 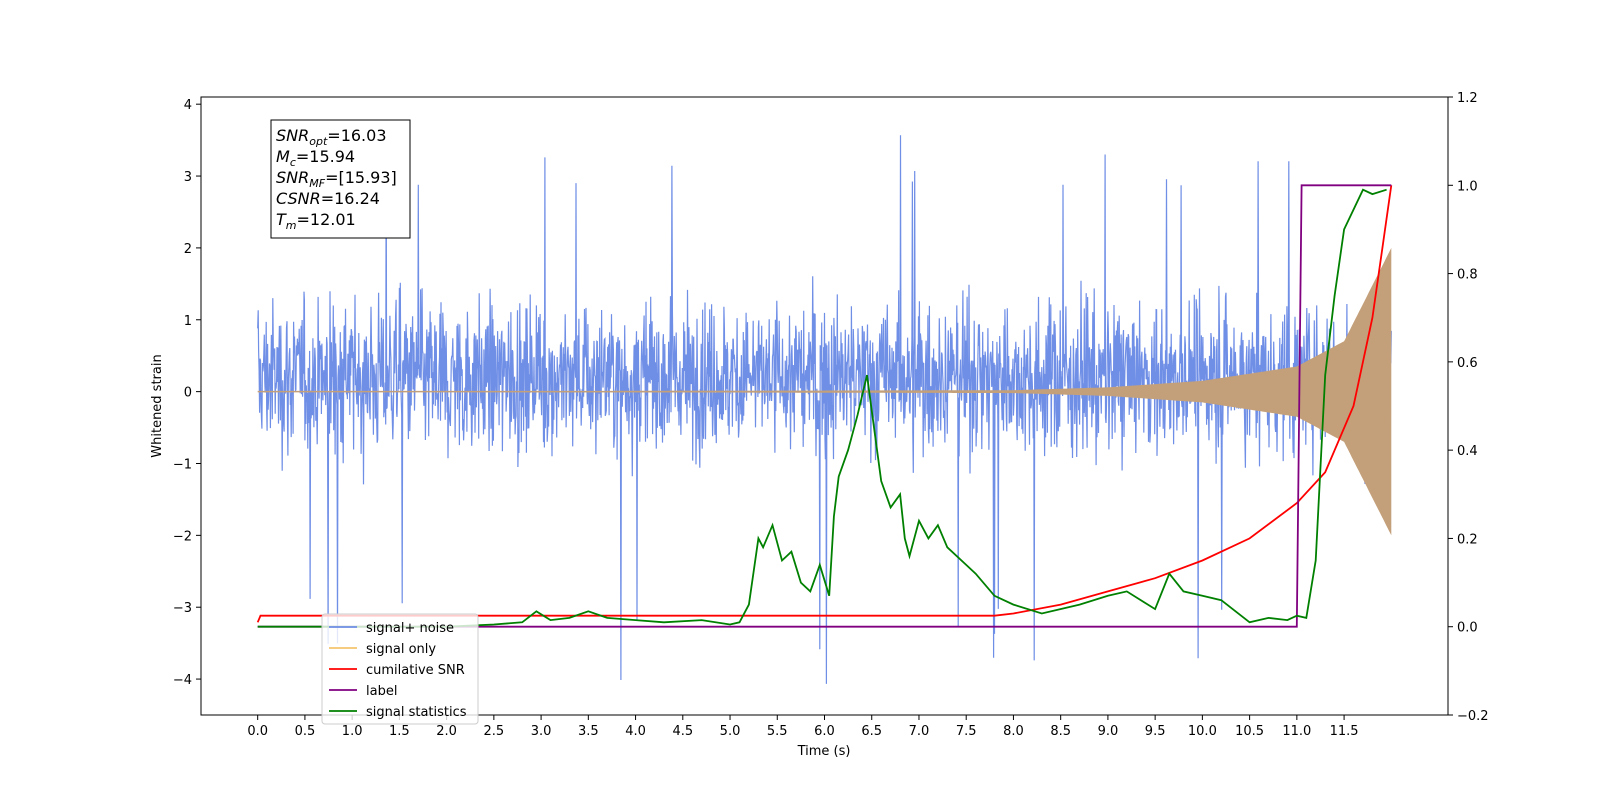 What do you see at coordinates (182, 536) in the screenshot?
I see `y-tick-label: −2` at bounding box center [182, 536].